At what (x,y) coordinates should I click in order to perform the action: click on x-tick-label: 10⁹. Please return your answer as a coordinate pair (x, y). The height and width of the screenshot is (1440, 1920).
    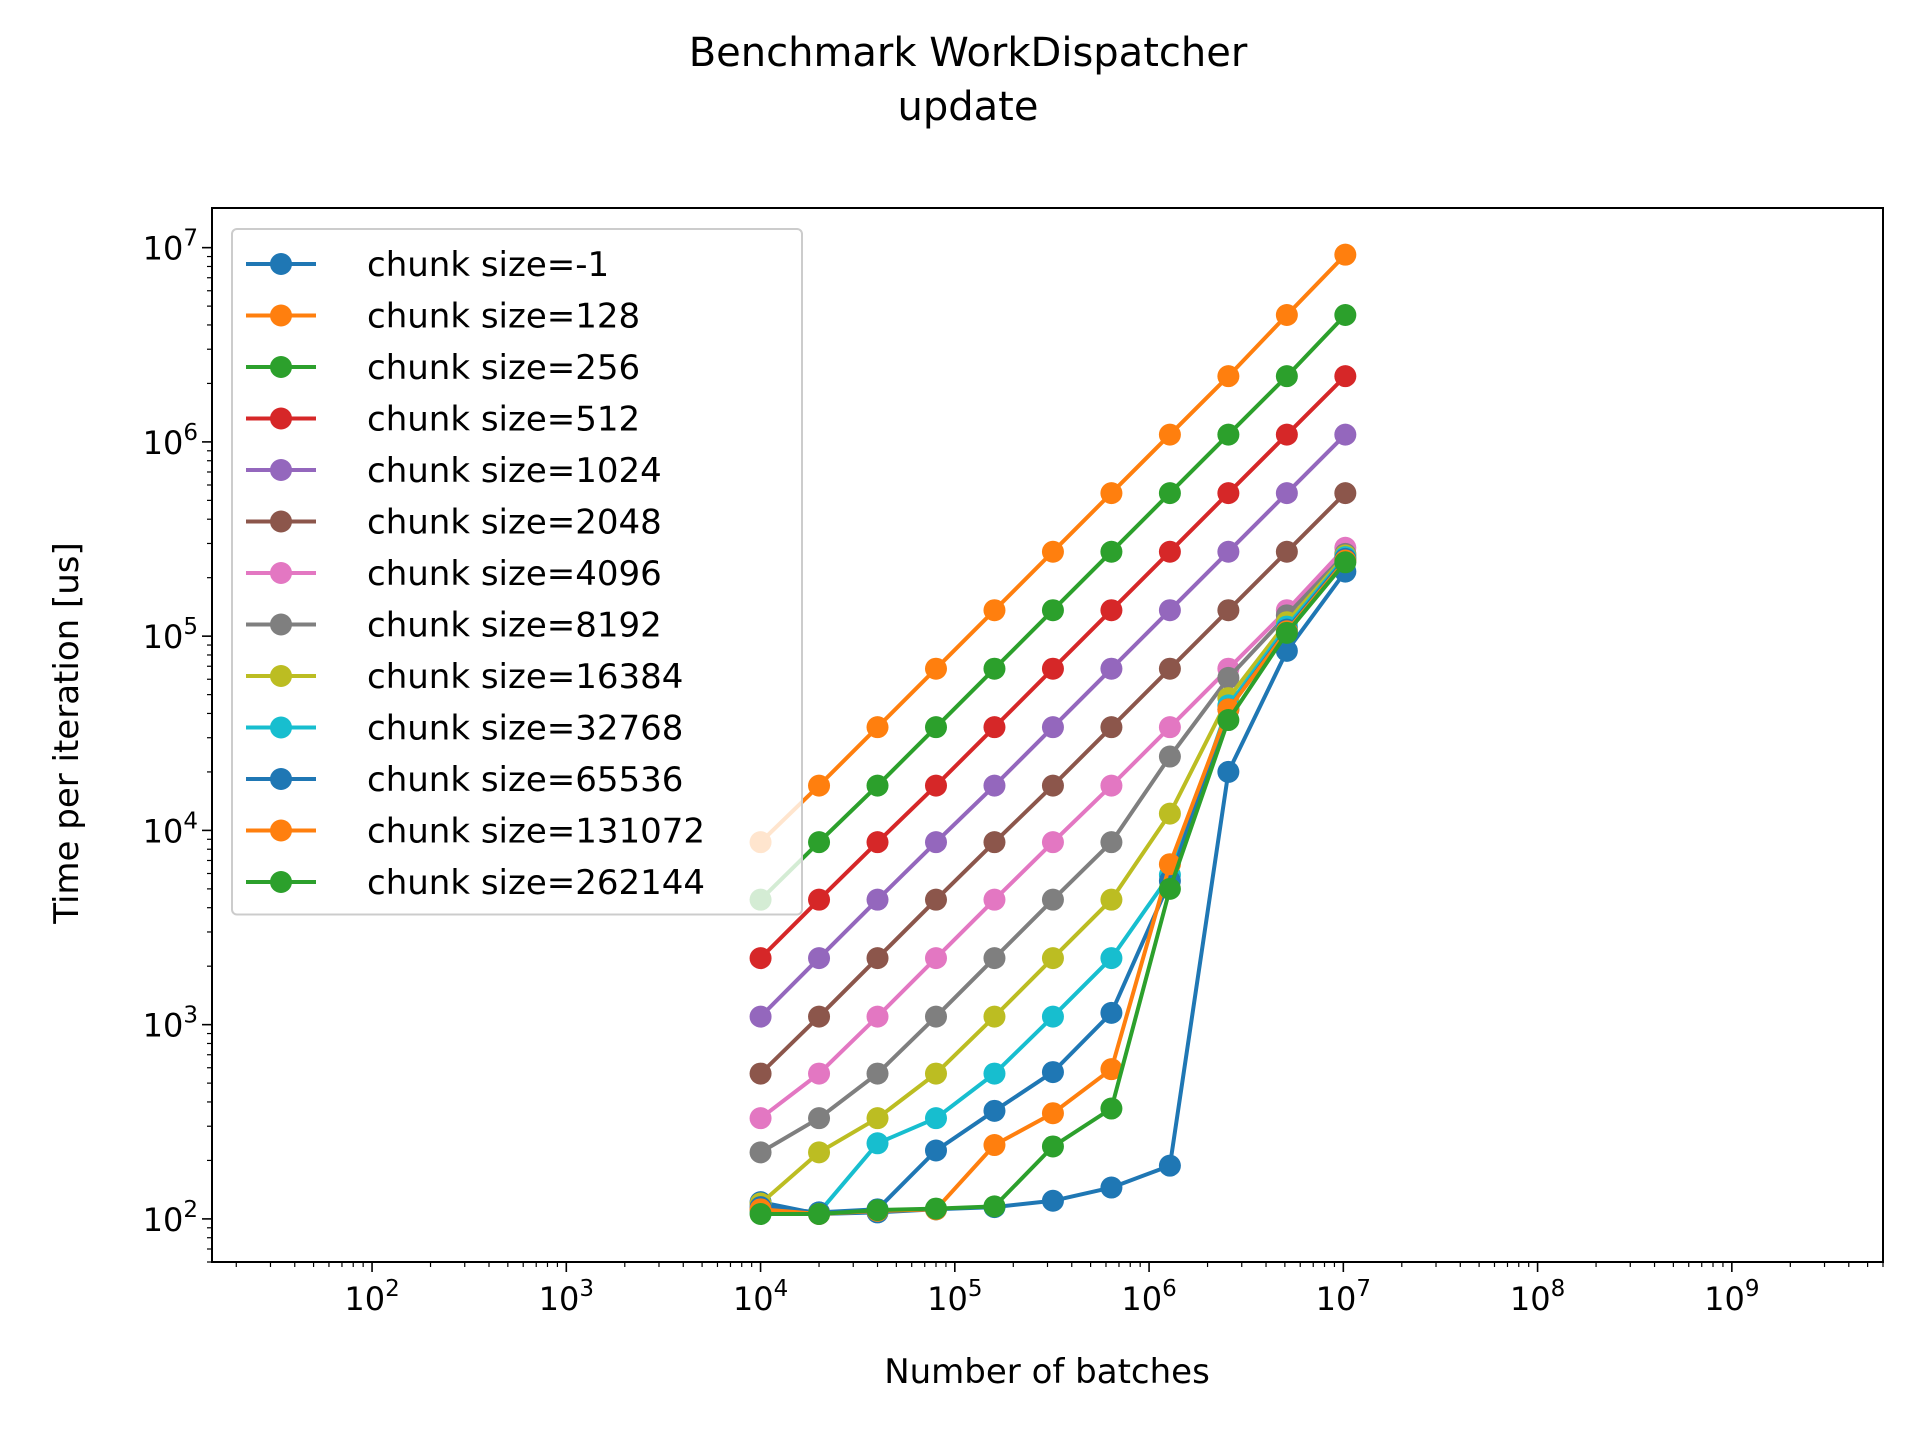
    Looking at the image, I should click on (1731, 1297).